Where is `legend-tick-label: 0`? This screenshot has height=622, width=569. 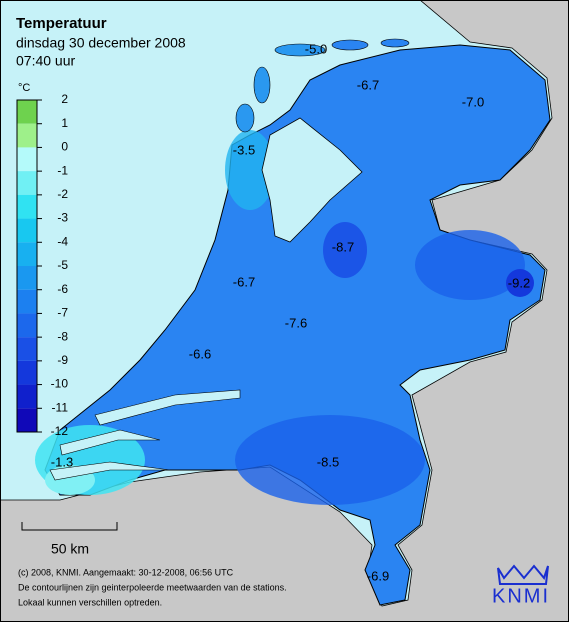 legend-tick-label: 0 is located at coordinates (64, 147).